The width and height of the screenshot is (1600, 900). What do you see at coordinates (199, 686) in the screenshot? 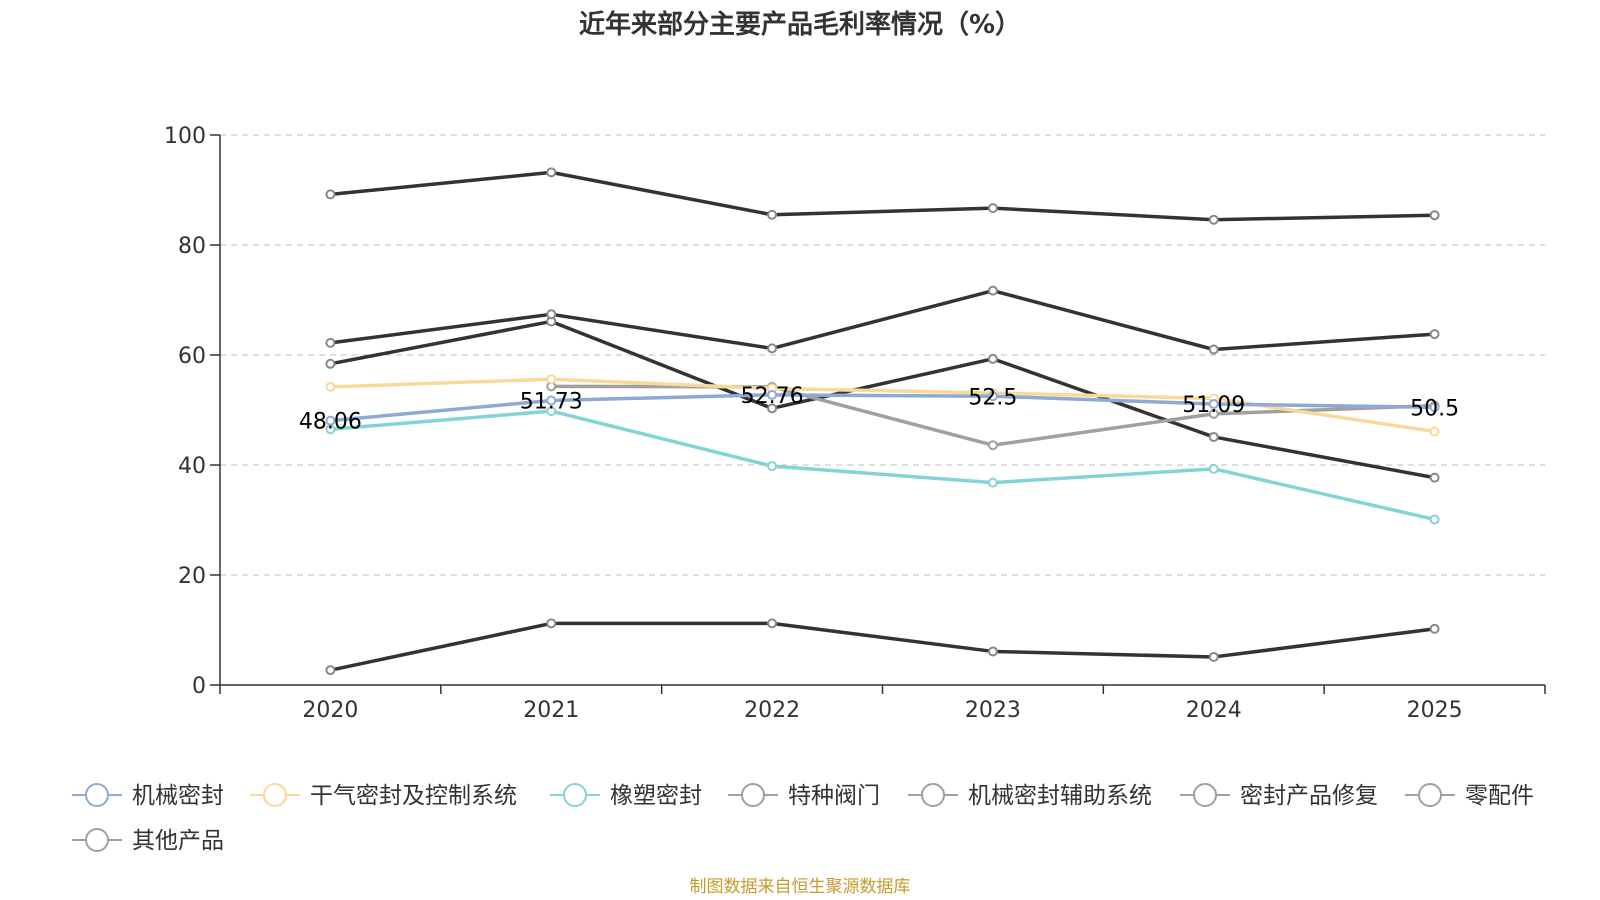
I see `y-tick-label: 0` at bounding box center [199, 686].